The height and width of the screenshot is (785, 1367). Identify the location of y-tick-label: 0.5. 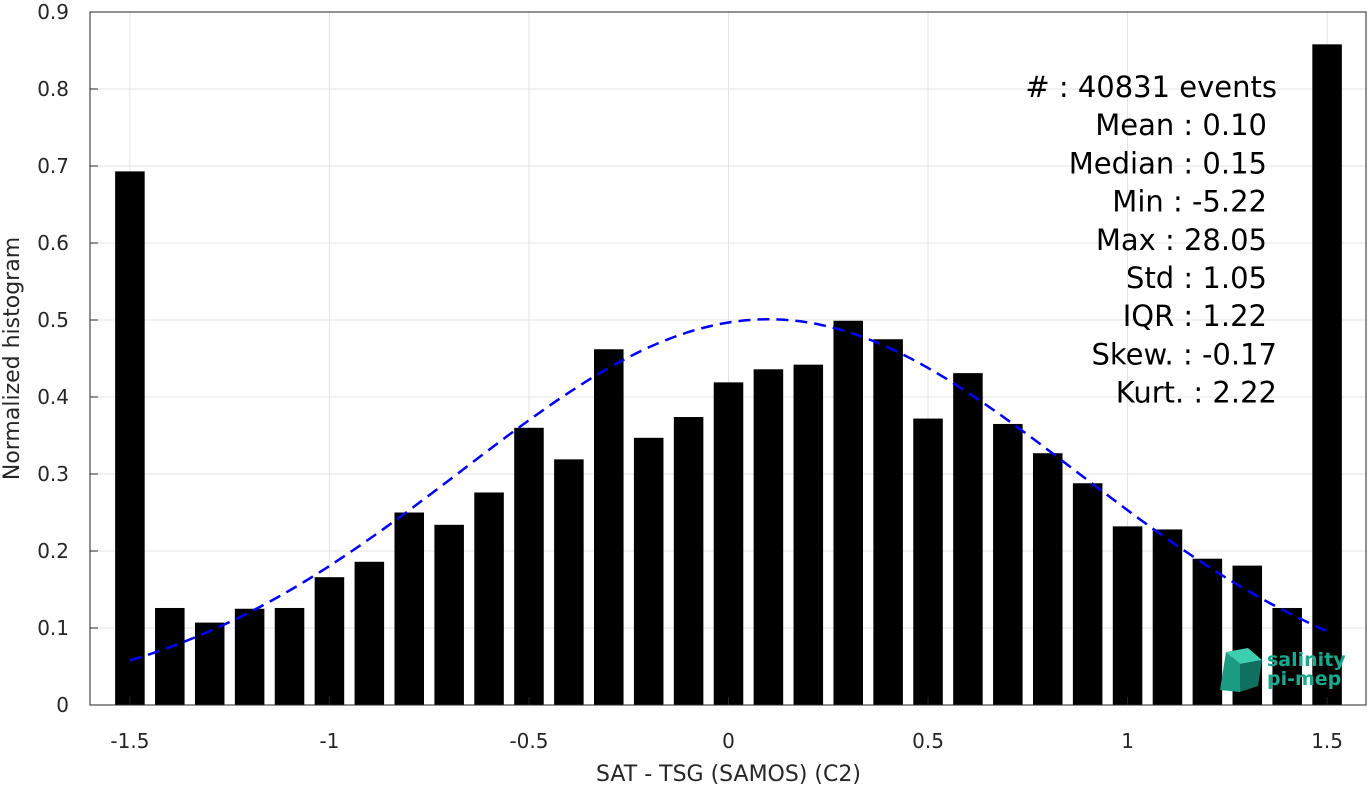
(53, 320).